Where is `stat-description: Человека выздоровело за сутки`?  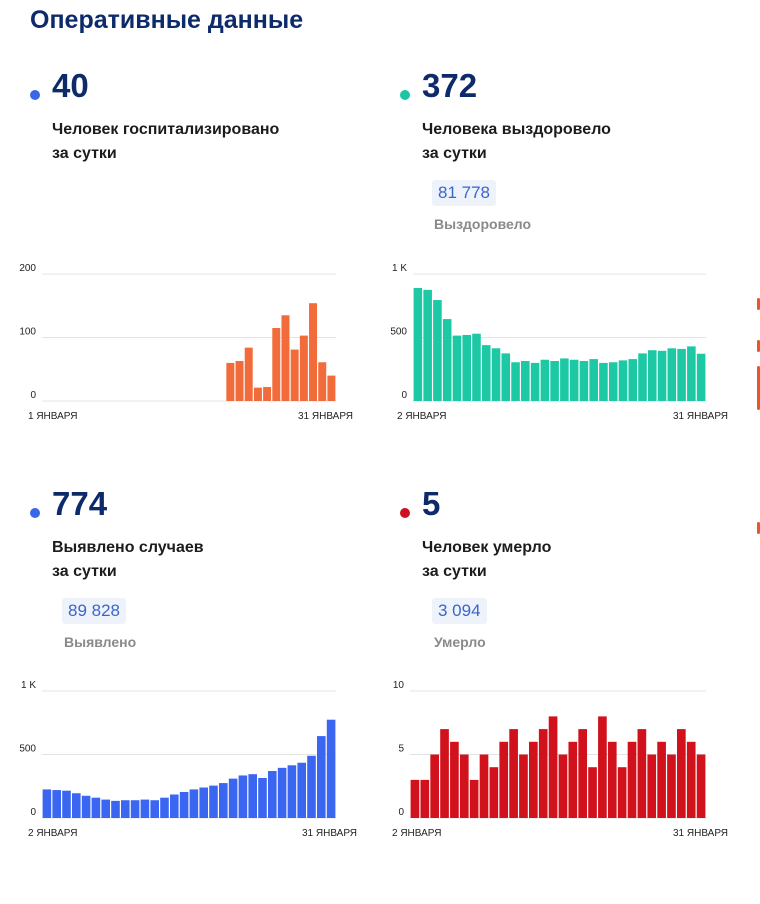 stat-description: Человека выздоровело за сутки is located at coordinates (572, 142).